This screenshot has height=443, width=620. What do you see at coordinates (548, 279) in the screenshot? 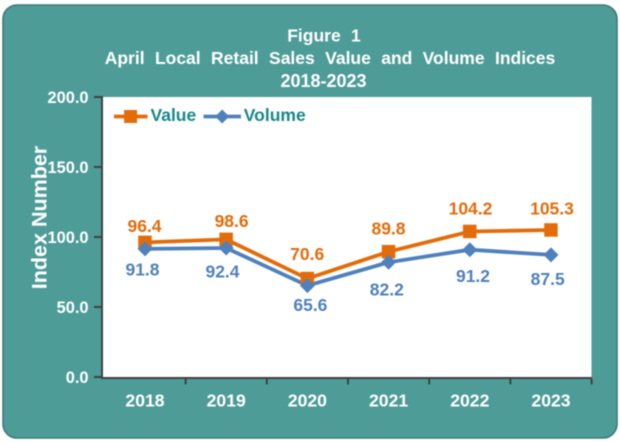
I see `svg-text: 87.5` at bounding box center [548, 279].